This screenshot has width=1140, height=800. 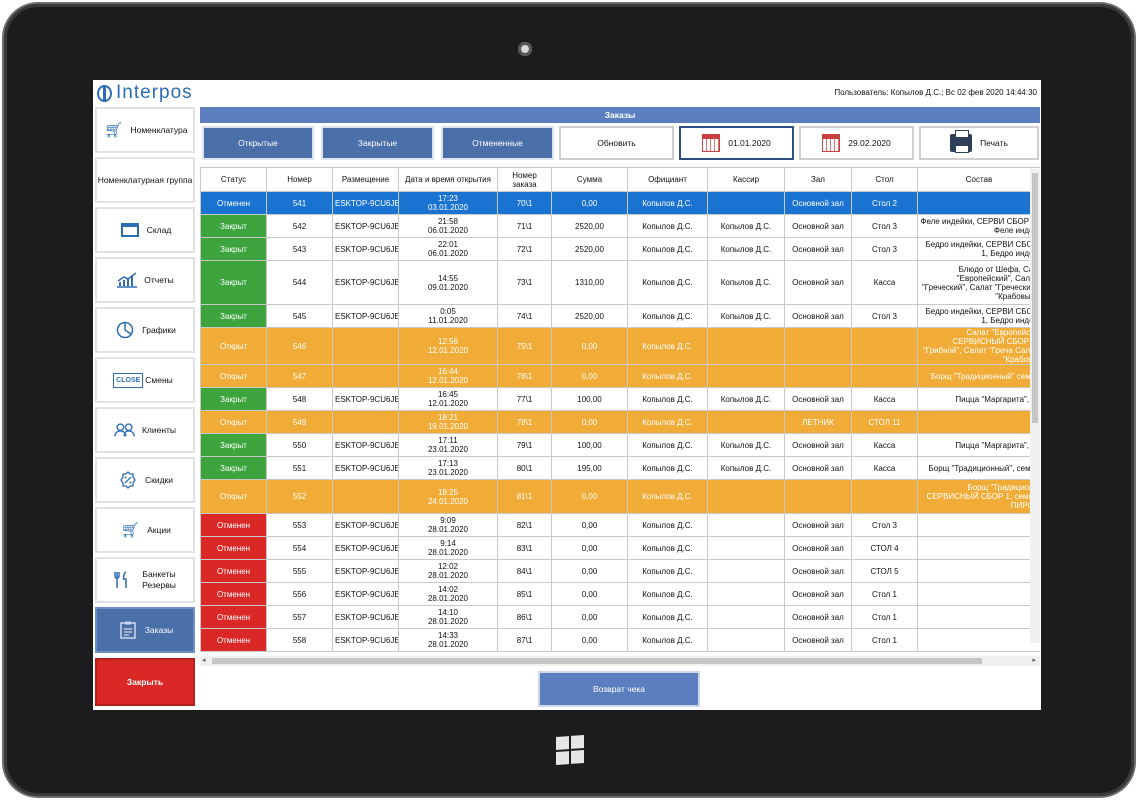 What do you see at coordinates (299, 571) in the screenshot?
I see `number-cell: 555` at bounding box center [299, 571].